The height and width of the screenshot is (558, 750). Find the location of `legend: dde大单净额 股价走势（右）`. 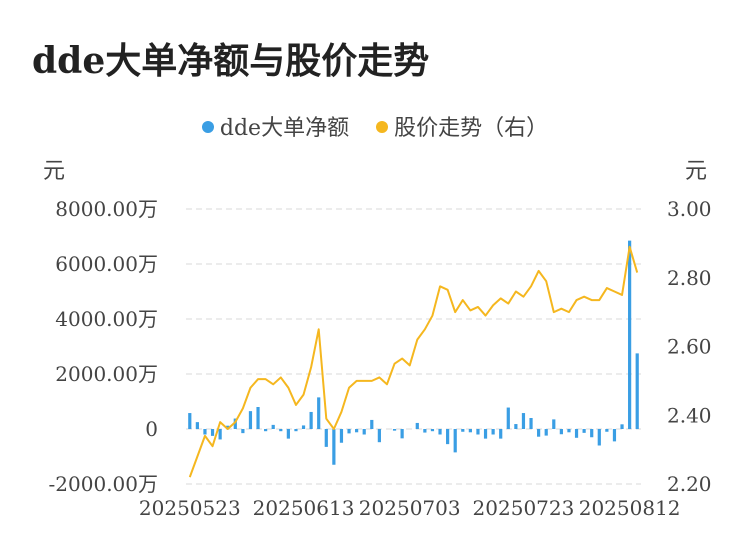

legend: dde大单净额 股价走势（右） is located at coordinates (375, 126).